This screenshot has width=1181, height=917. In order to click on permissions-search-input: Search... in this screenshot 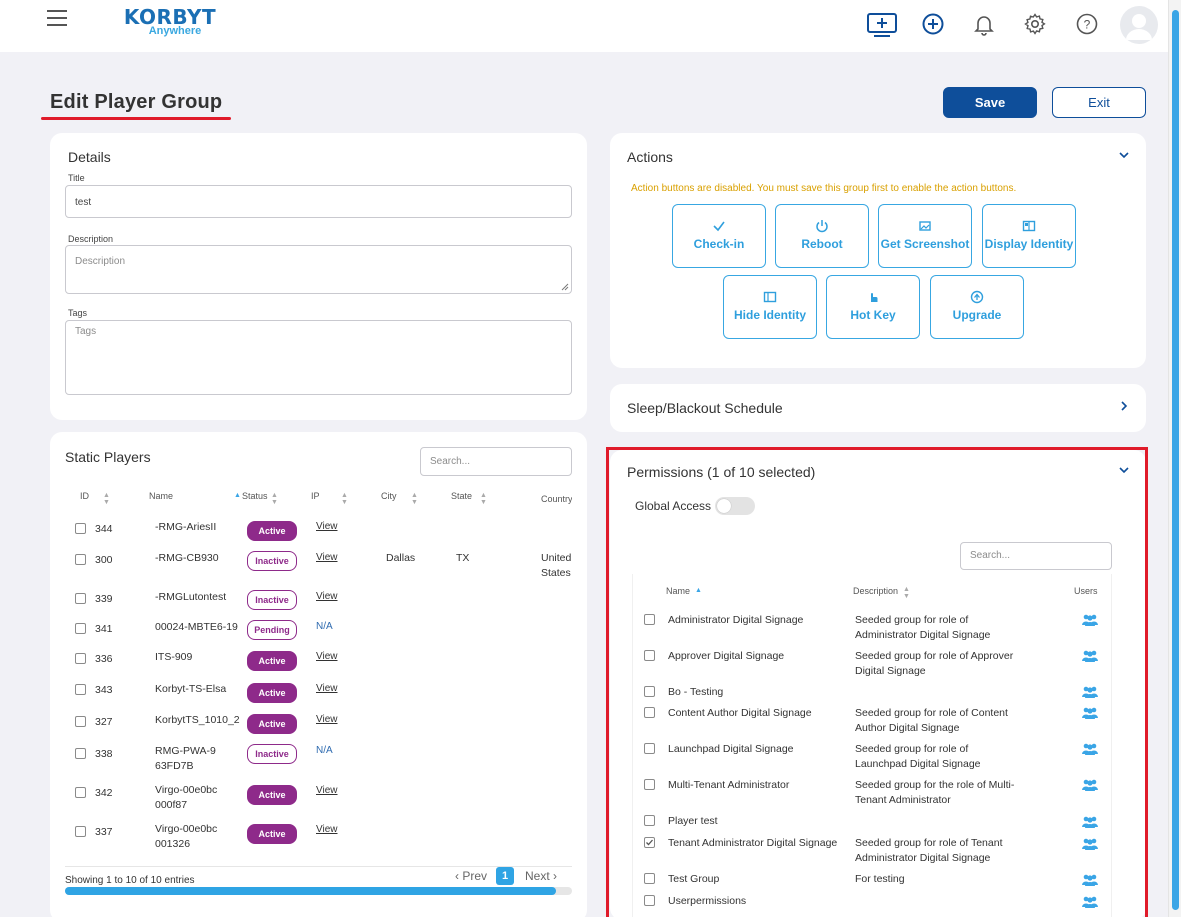, I will do `click(1036, 556)`.